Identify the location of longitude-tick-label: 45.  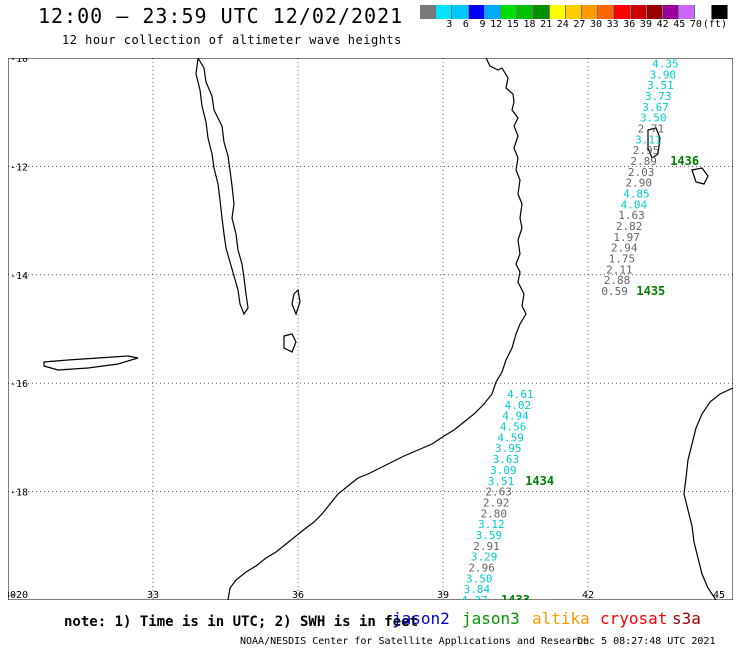
(719, 595).